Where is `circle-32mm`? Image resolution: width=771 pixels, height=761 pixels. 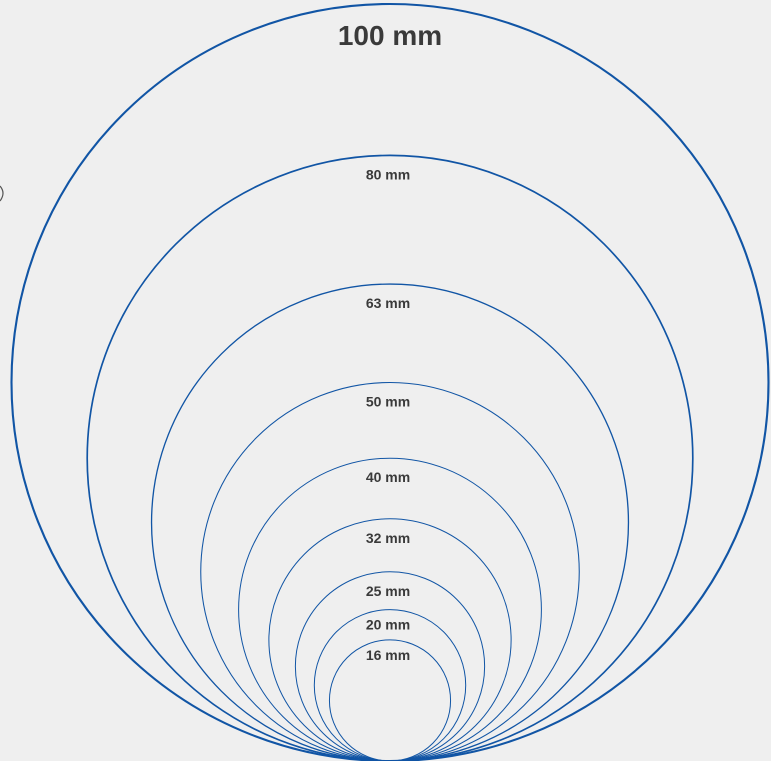 circle-32mm is located at coordinates (390, 639).